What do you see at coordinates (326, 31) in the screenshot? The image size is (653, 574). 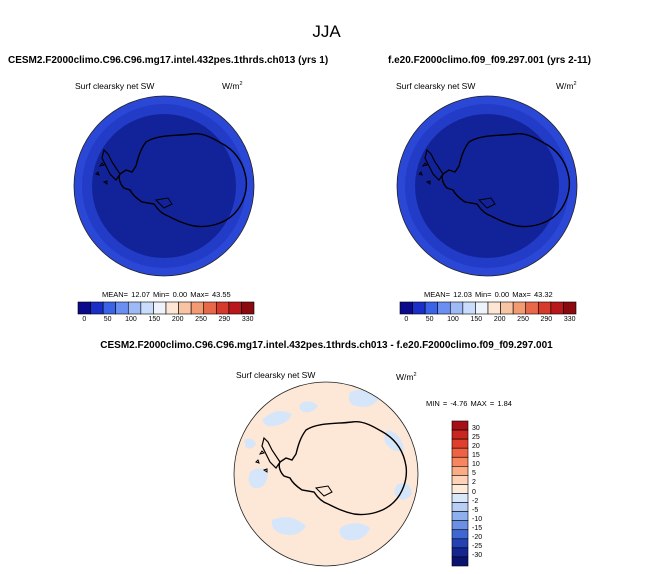 I see `season-title: JJA` at bounding box center [326, 31].